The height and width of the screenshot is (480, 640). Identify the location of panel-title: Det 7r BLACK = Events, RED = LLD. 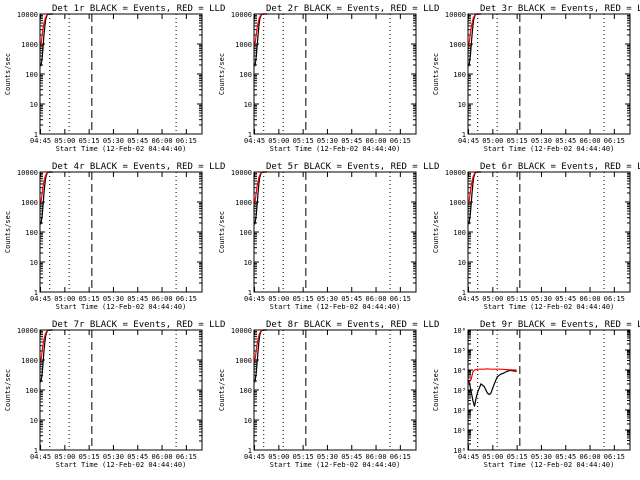
(138, 325).